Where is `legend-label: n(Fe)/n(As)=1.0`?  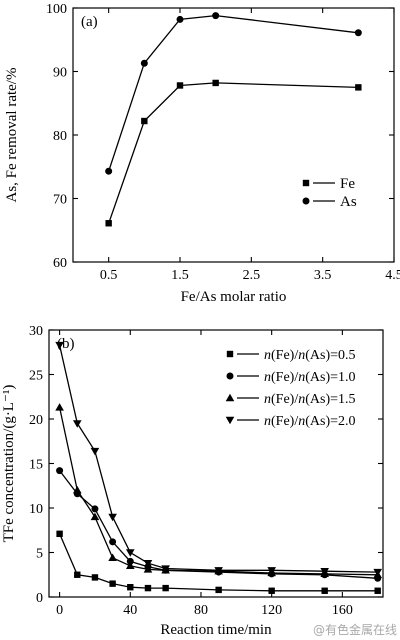
legend-label: n(Fe)/n(As)=1.0 is located at coordinates (310, 377).